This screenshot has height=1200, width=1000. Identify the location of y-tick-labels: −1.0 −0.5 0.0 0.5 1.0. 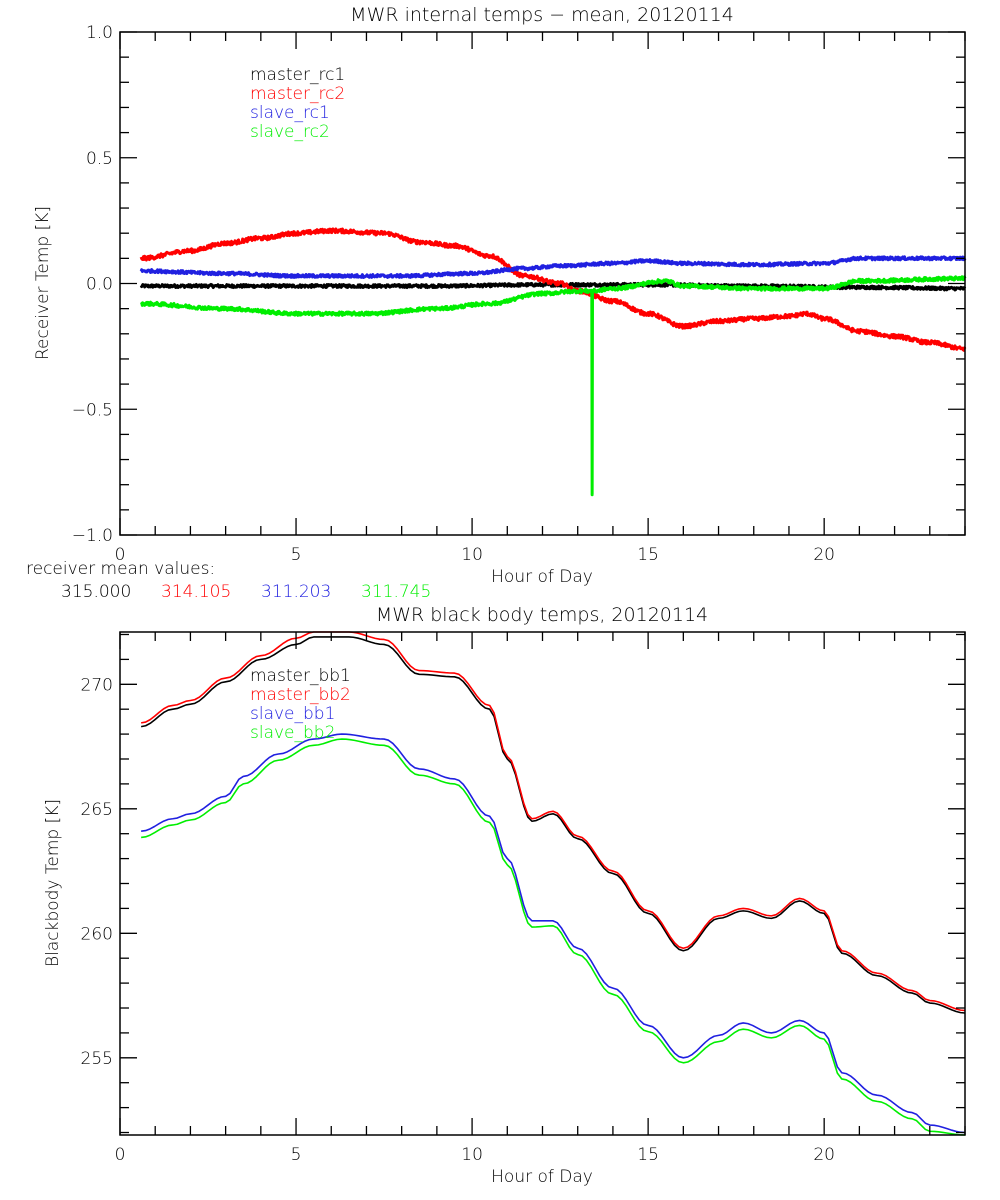
(92, 284).